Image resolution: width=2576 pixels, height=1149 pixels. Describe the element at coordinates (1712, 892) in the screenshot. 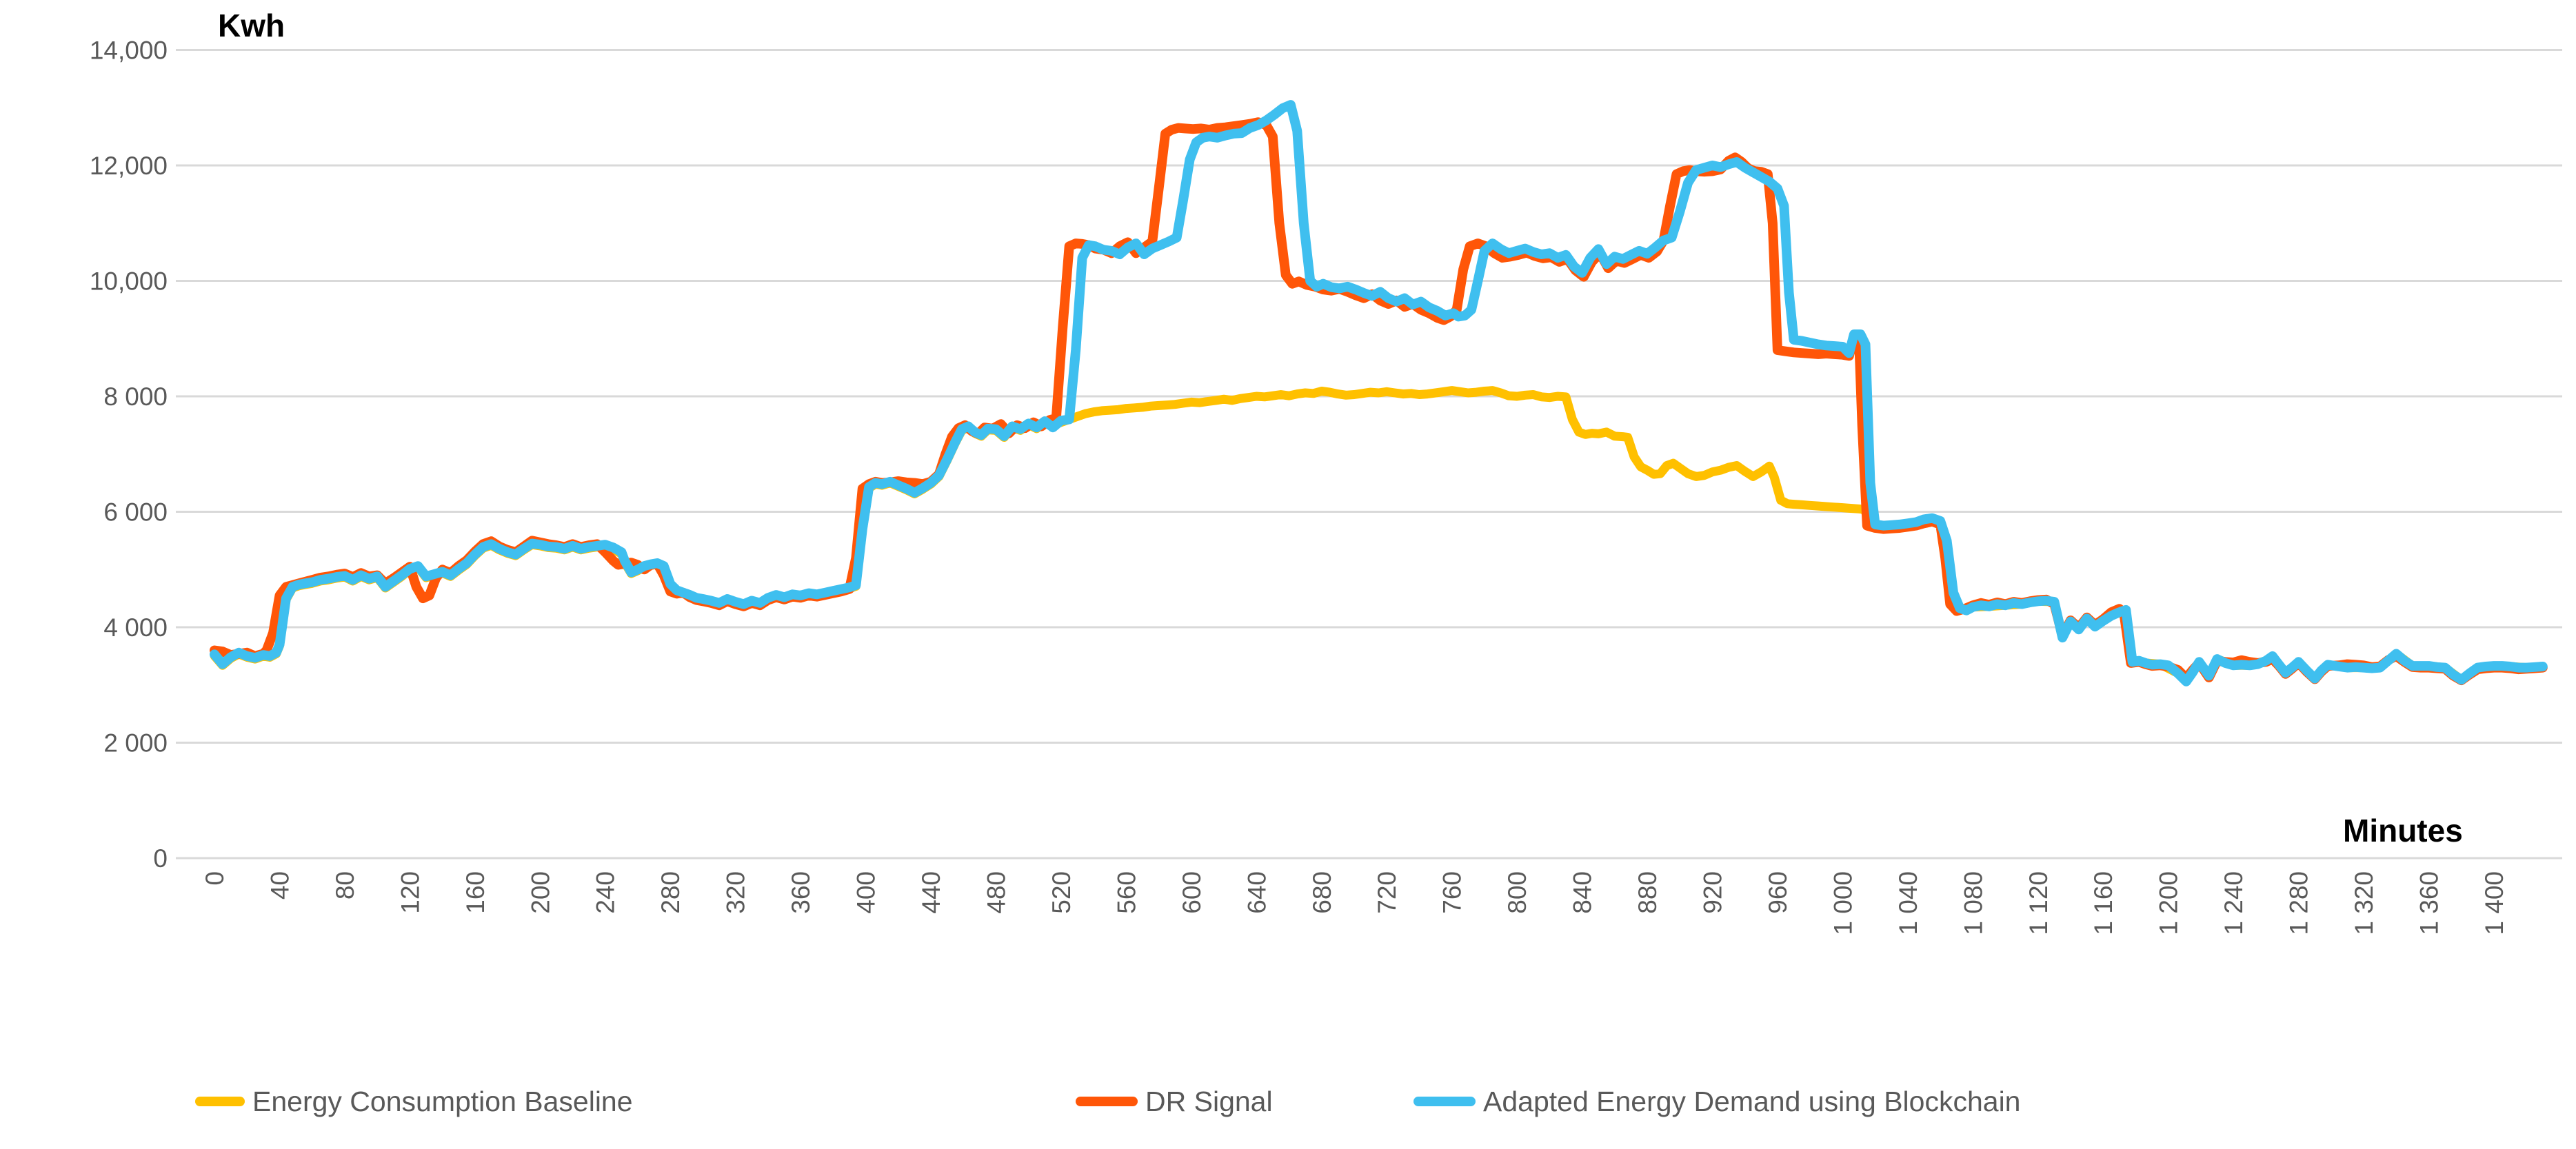

I see `x-axis-tick-label: 920` at that location.